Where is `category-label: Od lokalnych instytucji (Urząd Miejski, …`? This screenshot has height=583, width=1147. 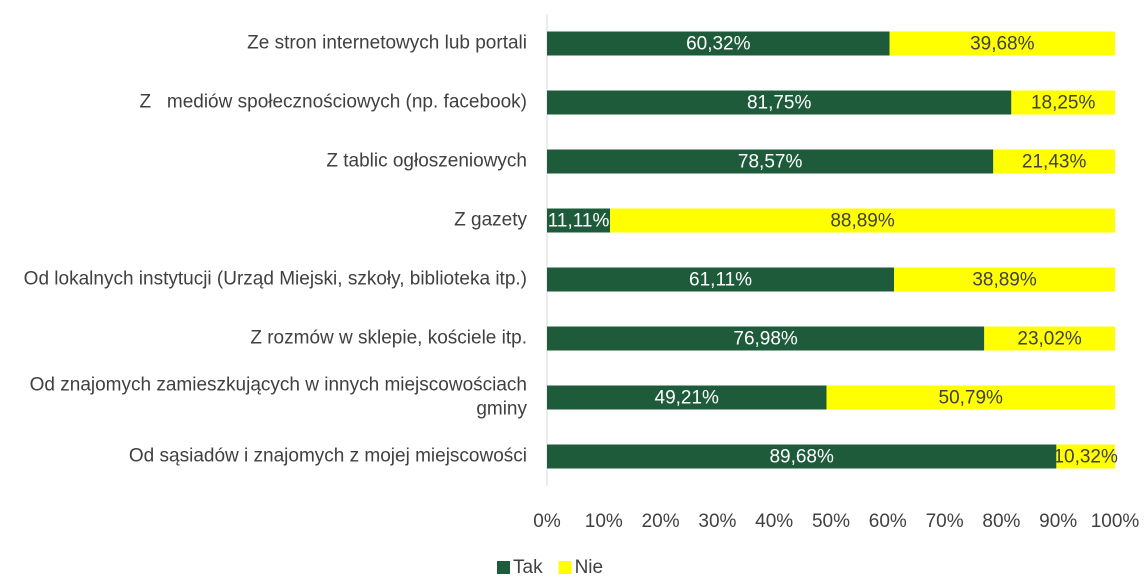 category-label: Od lokalnych instytucji (Urząd Miejski, … is located at coordinates (275, 279).